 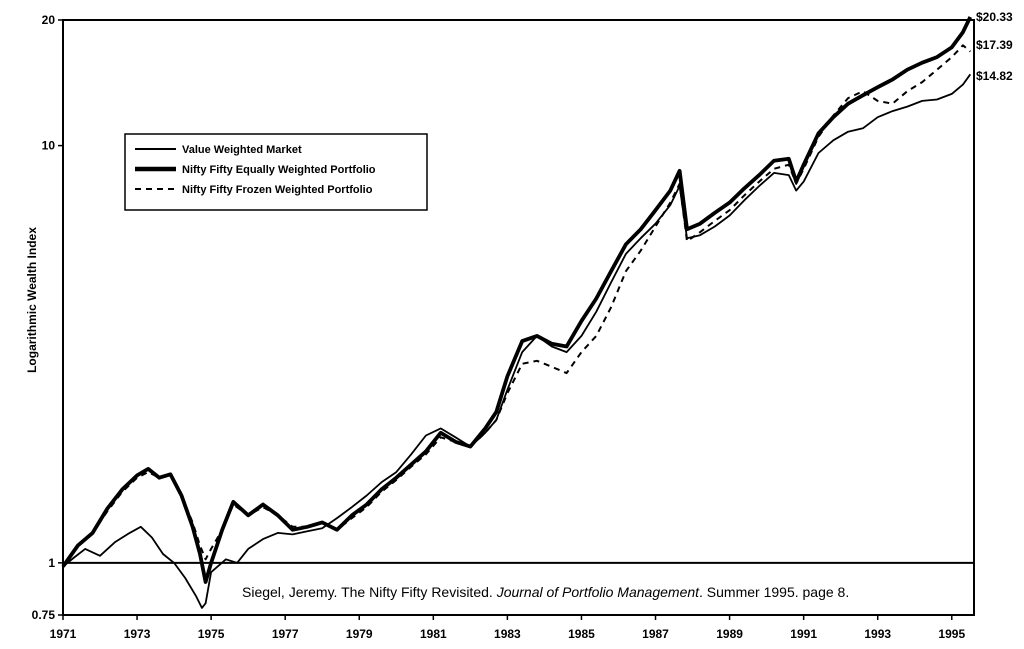 What do you see at coordinates (63, 634) in the screenshot?
I see `x-tick-label: 1971` at bounding box center [63, 634].